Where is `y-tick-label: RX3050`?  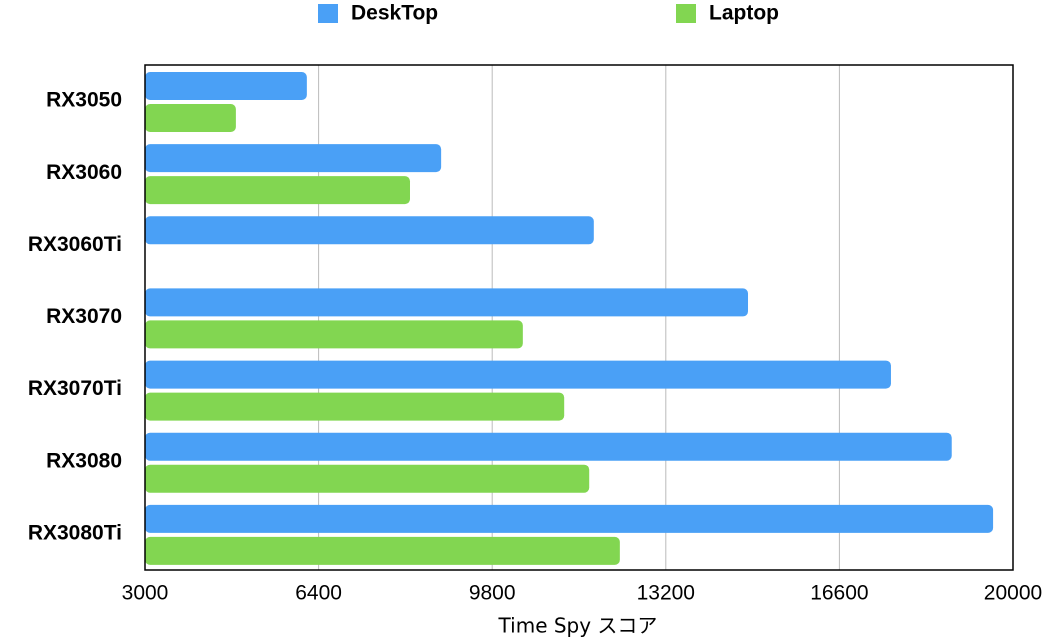
y-tick-label: RX3050 is located at coordinates (84, 100).